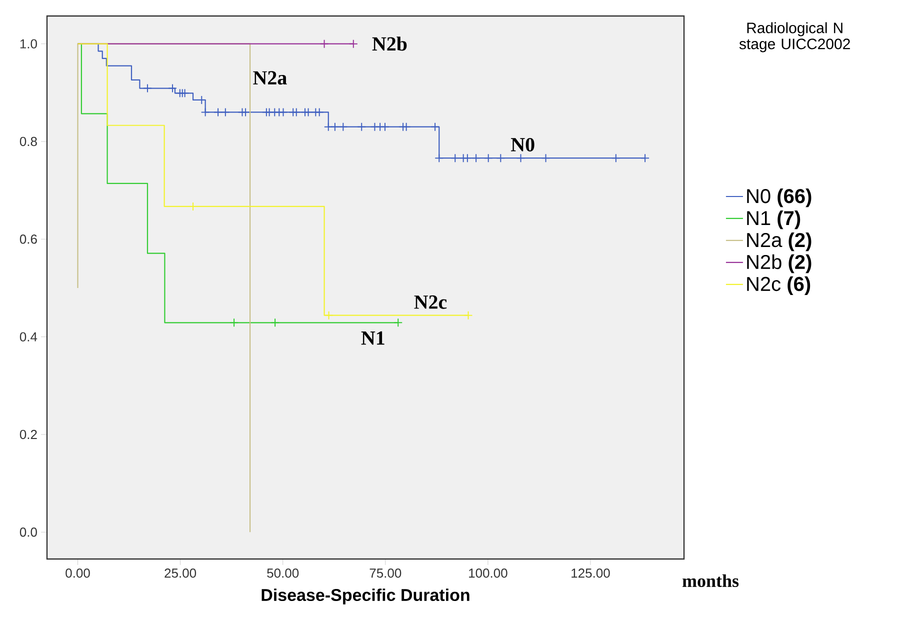 Image resolution: width=907 pixels, height=631 pixels. I want to click on y-tick-label: 1.0, so click(28, 43).